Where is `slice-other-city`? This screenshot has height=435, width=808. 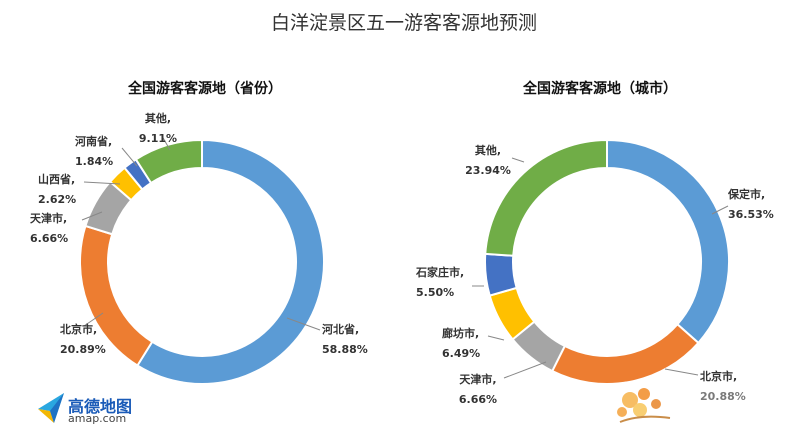
slice-other-city is located at coordinates (546, 197).